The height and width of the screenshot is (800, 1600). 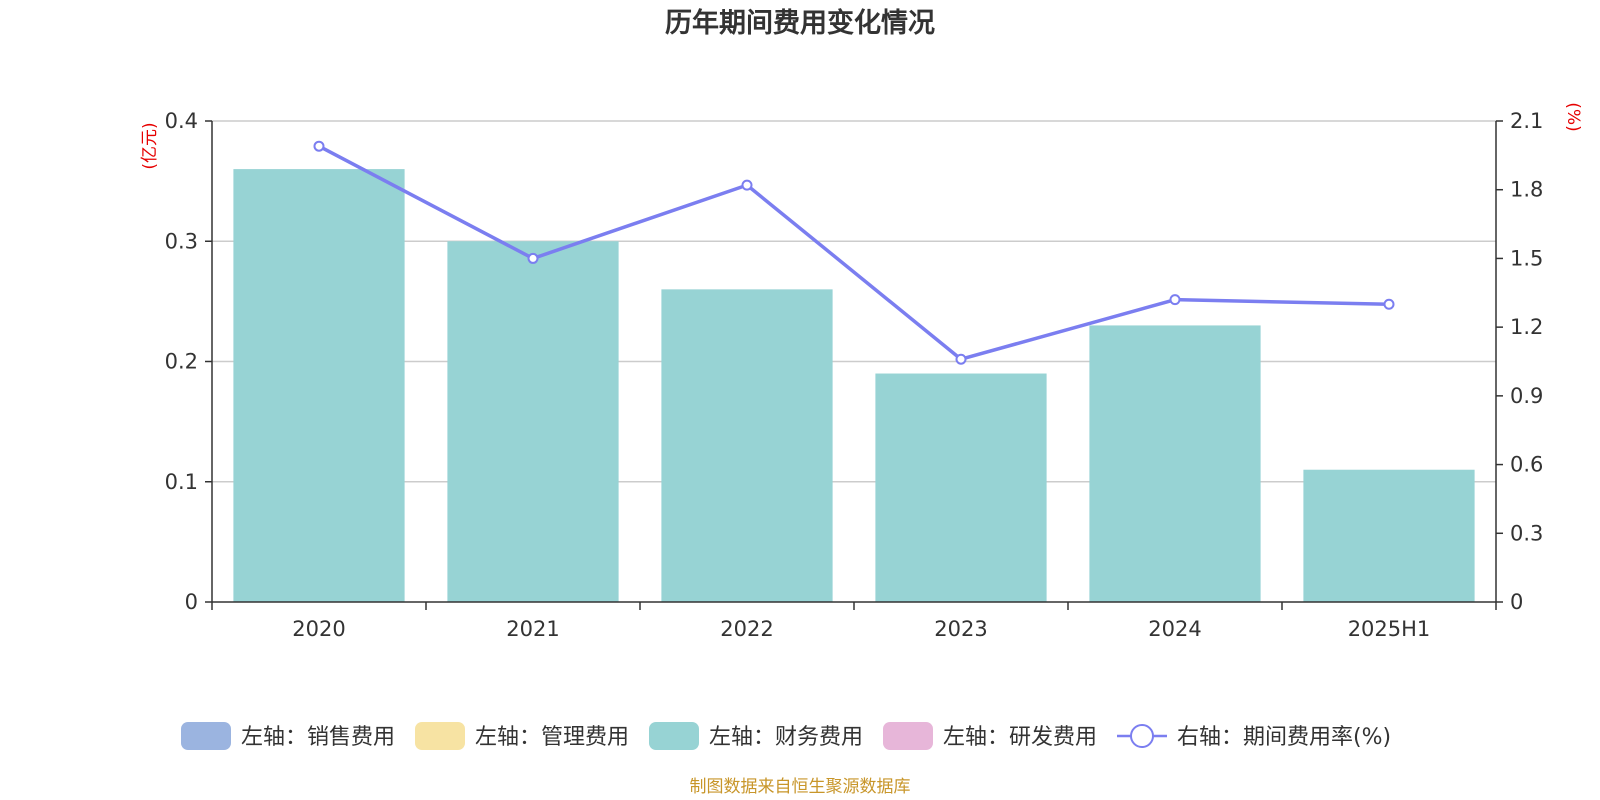 I want to click on legend-circle-marker, so click(x=1142, y=736).